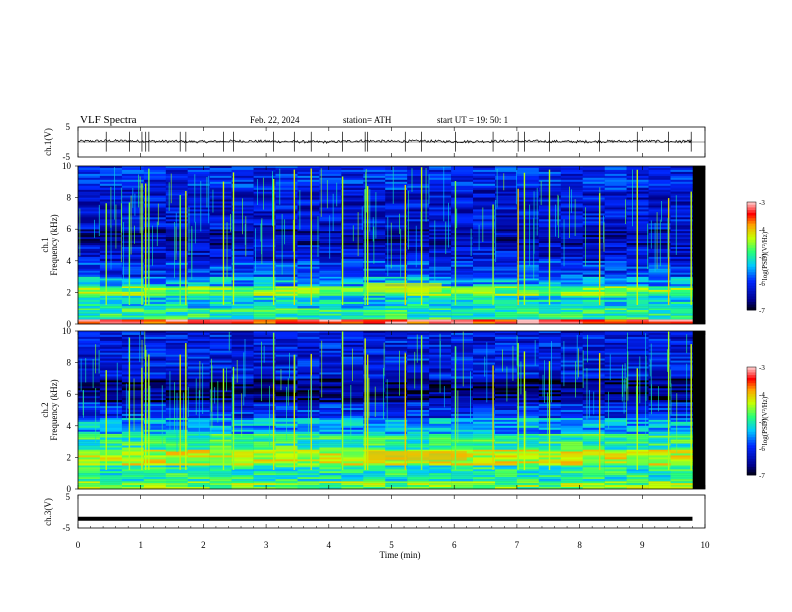 This screenshot has height=612, width=792. Describe the element at coordinates (765, 255) in the screenshot. I see `ch1-colorbar-label: log(PSD)(V²/Hz)` at that location.